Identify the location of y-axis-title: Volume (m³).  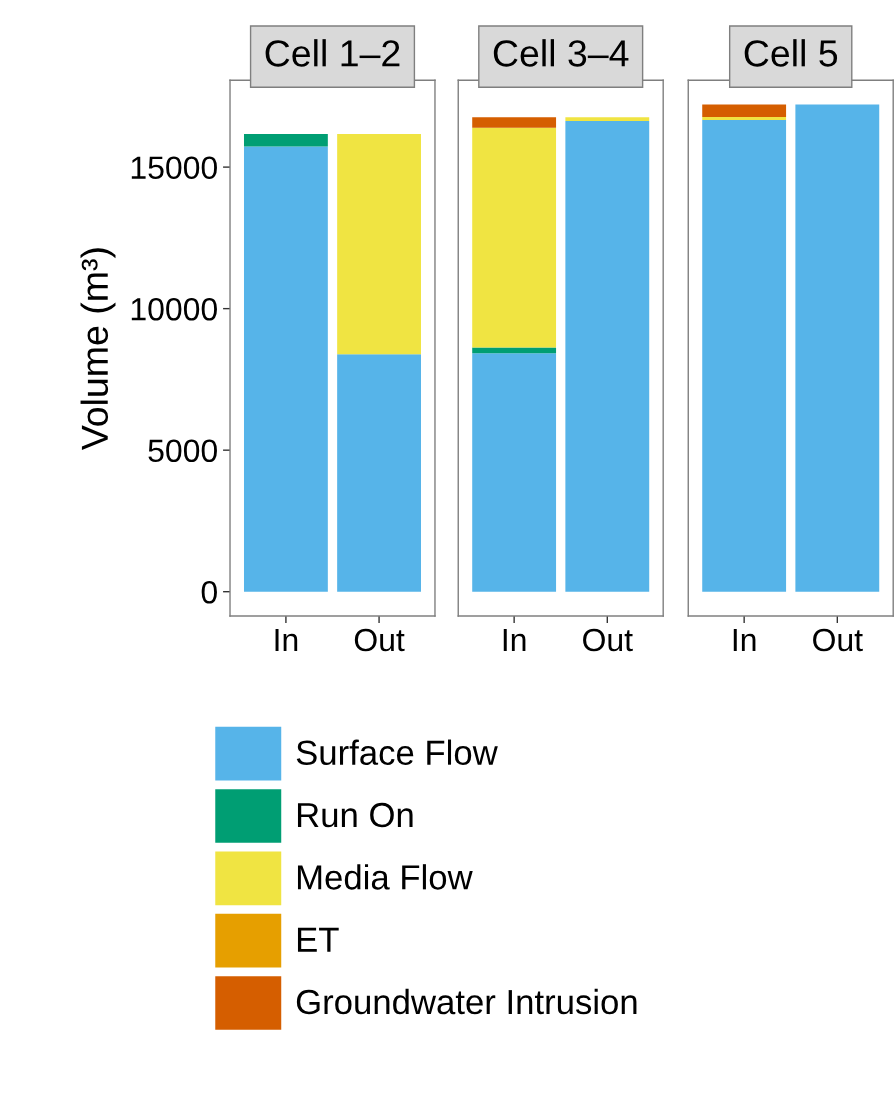
(98, 349).